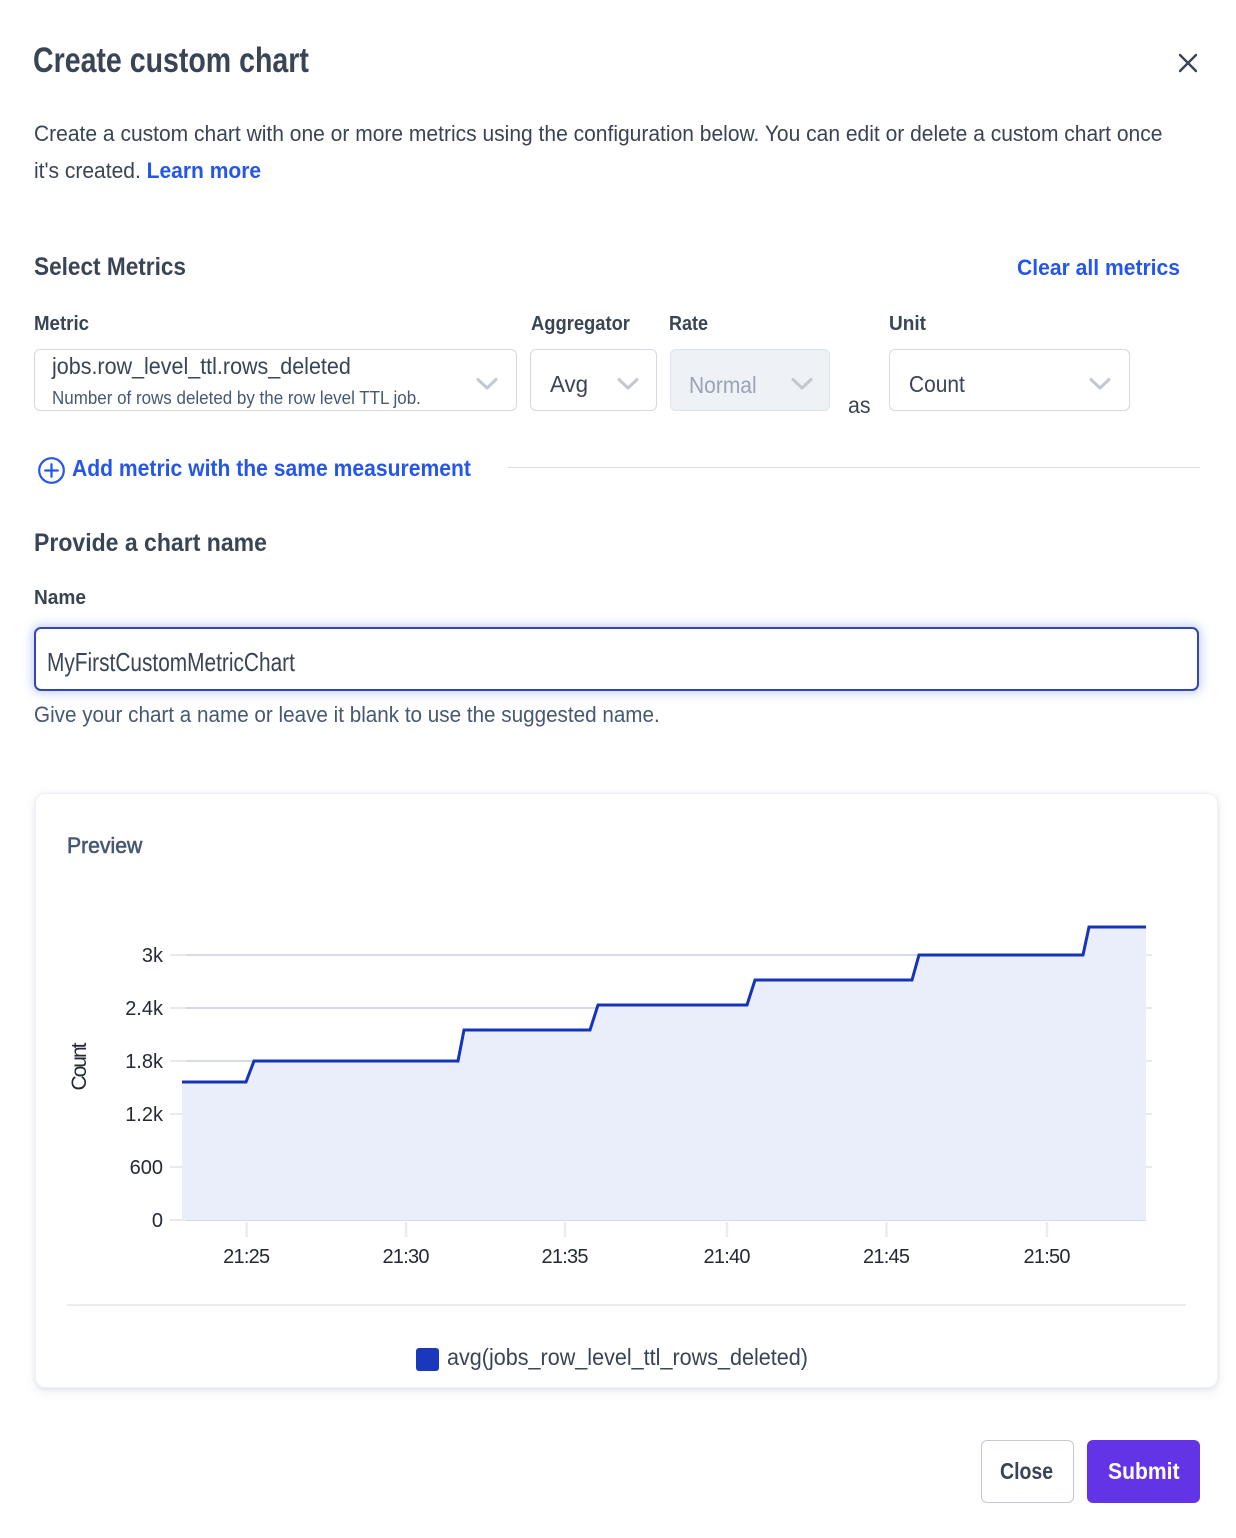 The width and height of the screenshot is (1236, 1538). What do you see at coordinates (144, 1062) in the screenshot?
I see `svg-text: 1.8k` at bounding box center [144, 1062].